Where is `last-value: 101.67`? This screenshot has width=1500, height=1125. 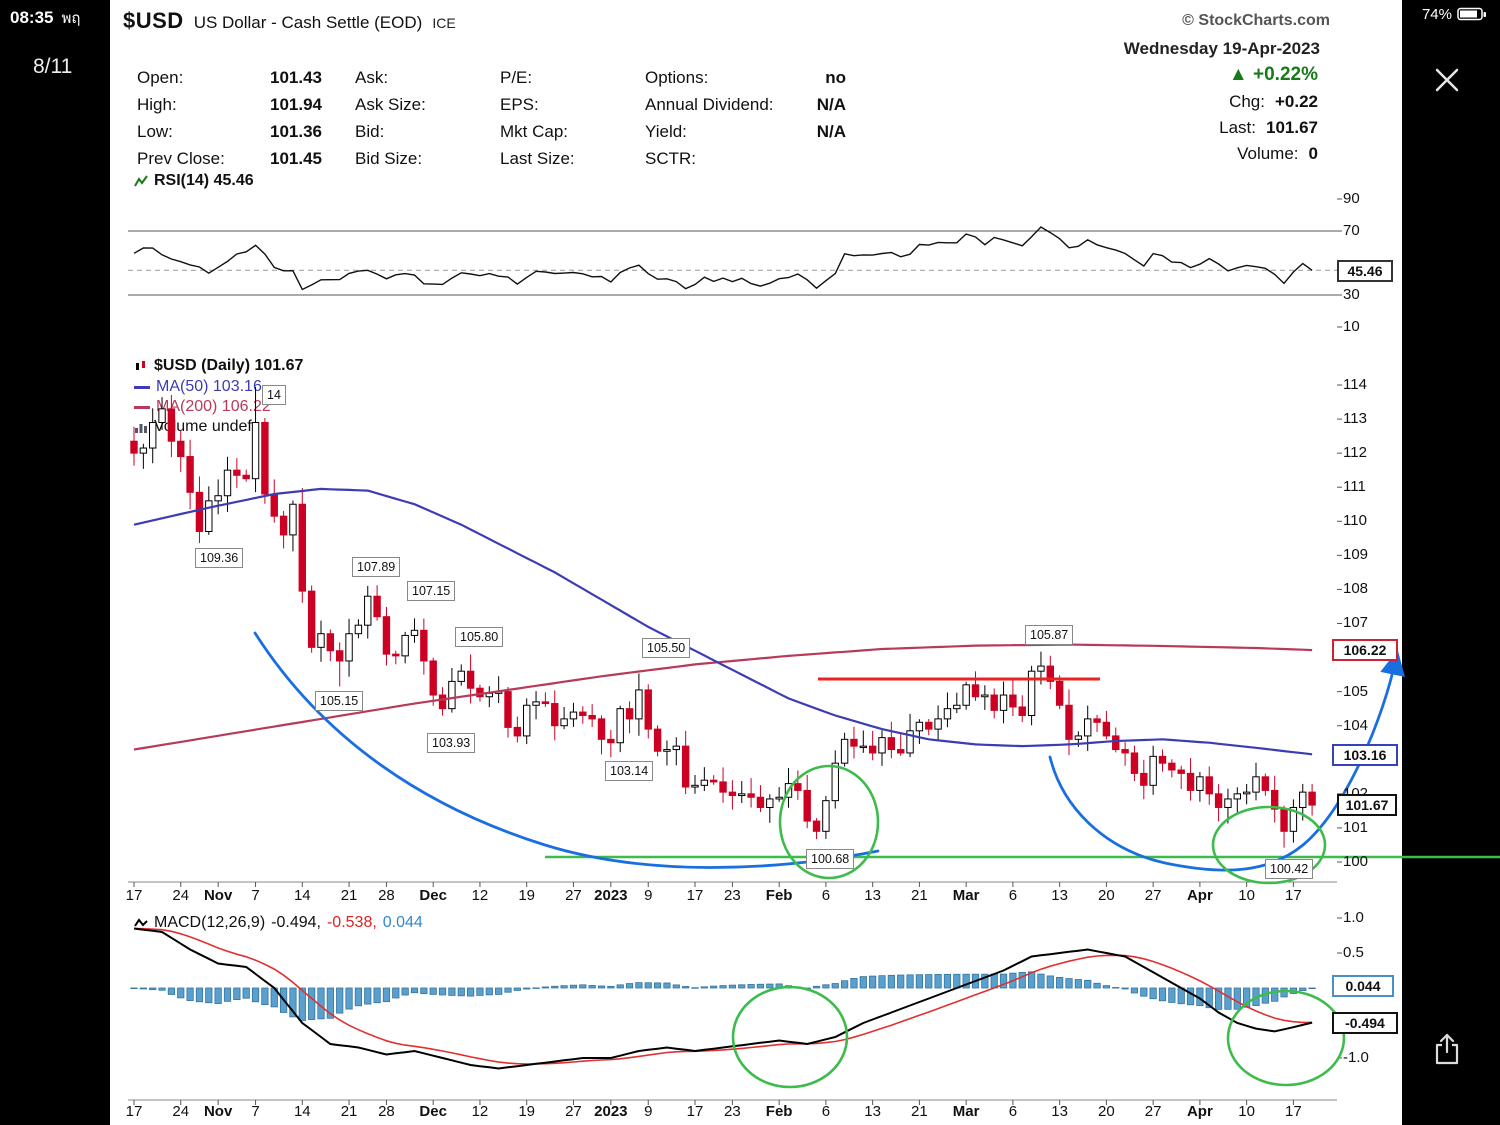 last-value: 101.67 is located at coordinates (1292, 127).